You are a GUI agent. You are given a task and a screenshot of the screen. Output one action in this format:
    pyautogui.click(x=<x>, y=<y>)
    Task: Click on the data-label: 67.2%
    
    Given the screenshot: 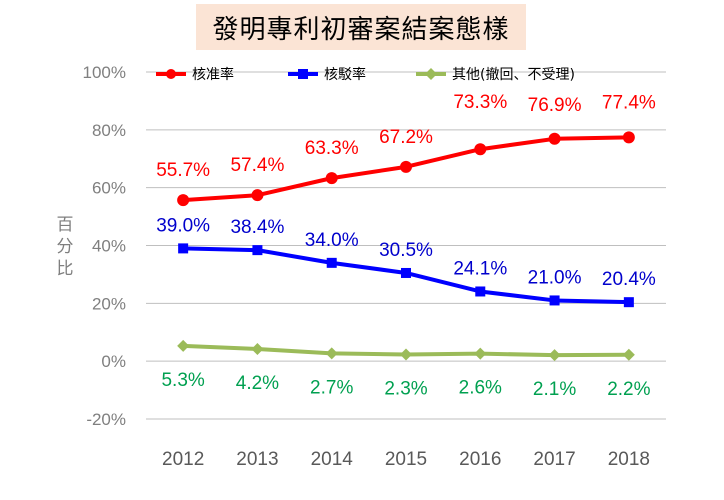 What is the action you would take?
    pyautogui.click(x=406, y=137)
    